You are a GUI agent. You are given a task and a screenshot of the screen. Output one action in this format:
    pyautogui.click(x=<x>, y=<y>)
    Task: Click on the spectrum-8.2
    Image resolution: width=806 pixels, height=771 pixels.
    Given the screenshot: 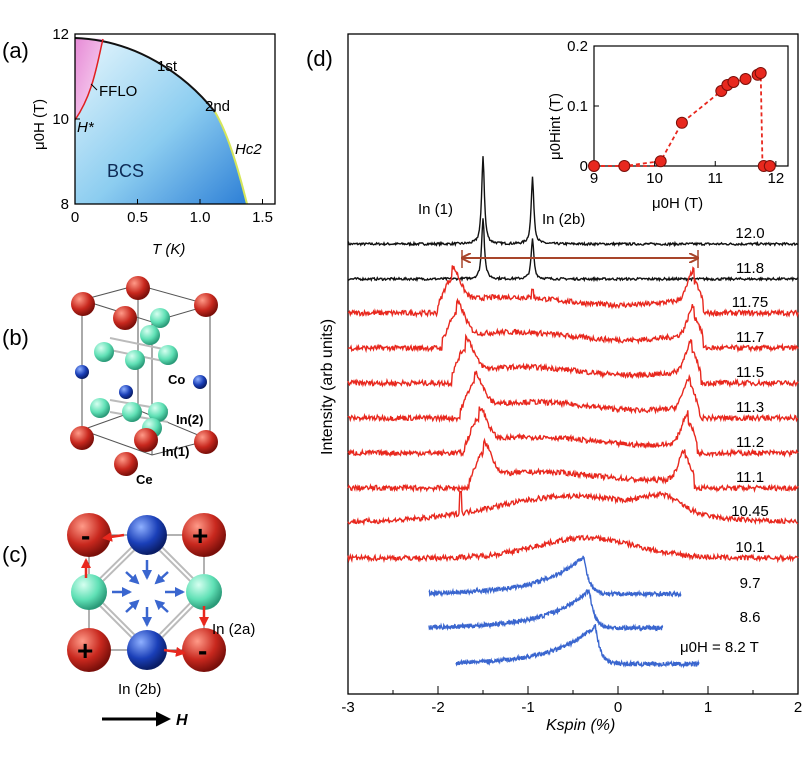 What is the action you would take?
    pyautogui.click(x=577, y=646)
    